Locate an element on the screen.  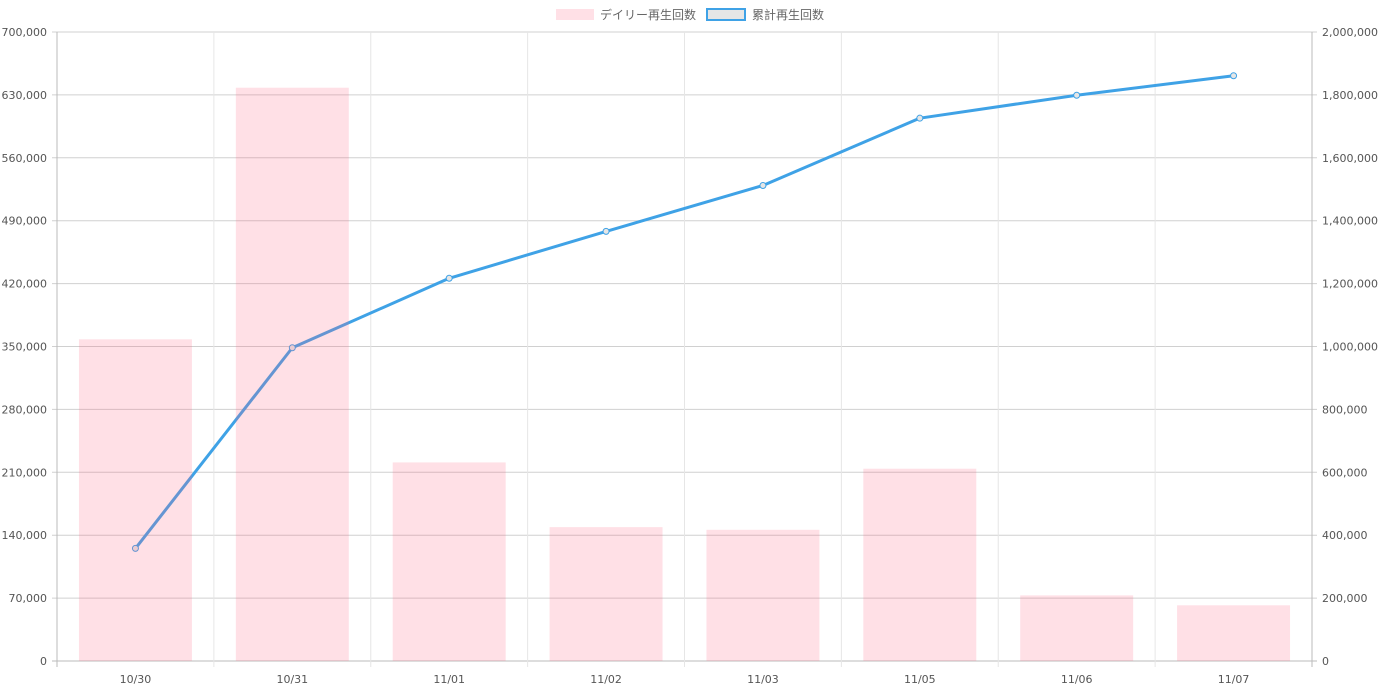
y-right-tick-label: 1,800,000 is located at coordinates (1350, 95).